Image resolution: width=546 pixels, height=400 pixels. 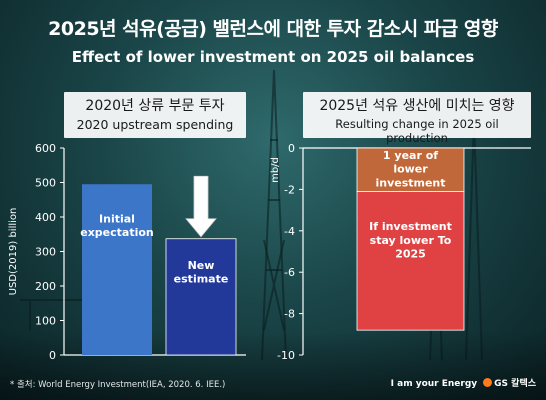 I want to click on left-bar-label: New estimate, so click(x=201, y=272).